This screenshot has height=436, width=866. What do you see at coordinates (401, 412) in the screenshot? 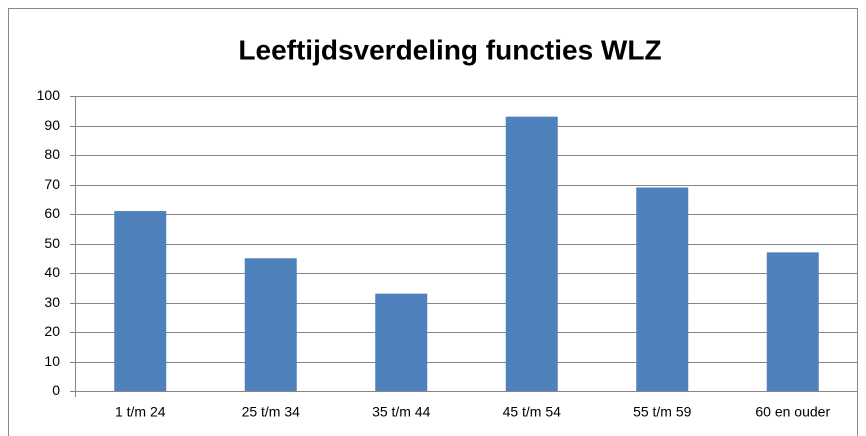
I see `x-tick-label: 35 t/m 44` at bounding box center [401, 412].